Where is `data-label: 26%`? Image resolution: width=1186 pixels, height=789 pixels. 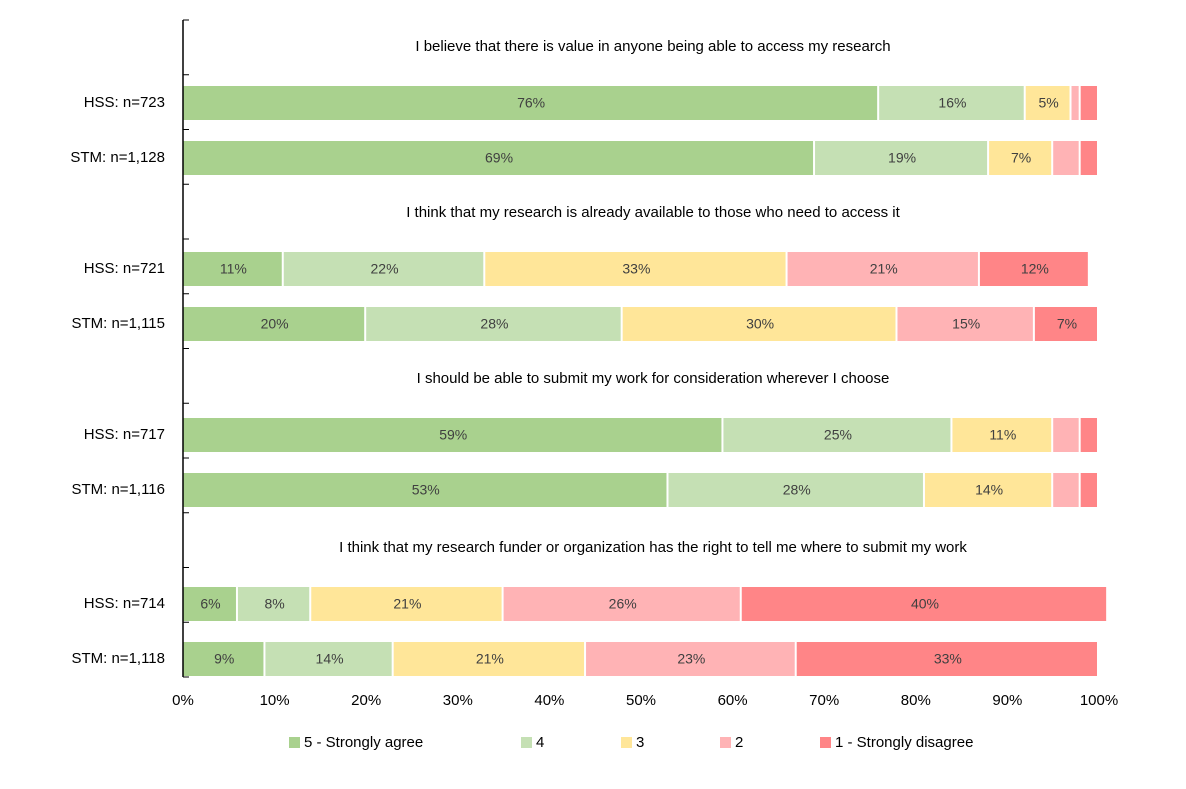 data-label: 26% is located at coordinates (623, 604).